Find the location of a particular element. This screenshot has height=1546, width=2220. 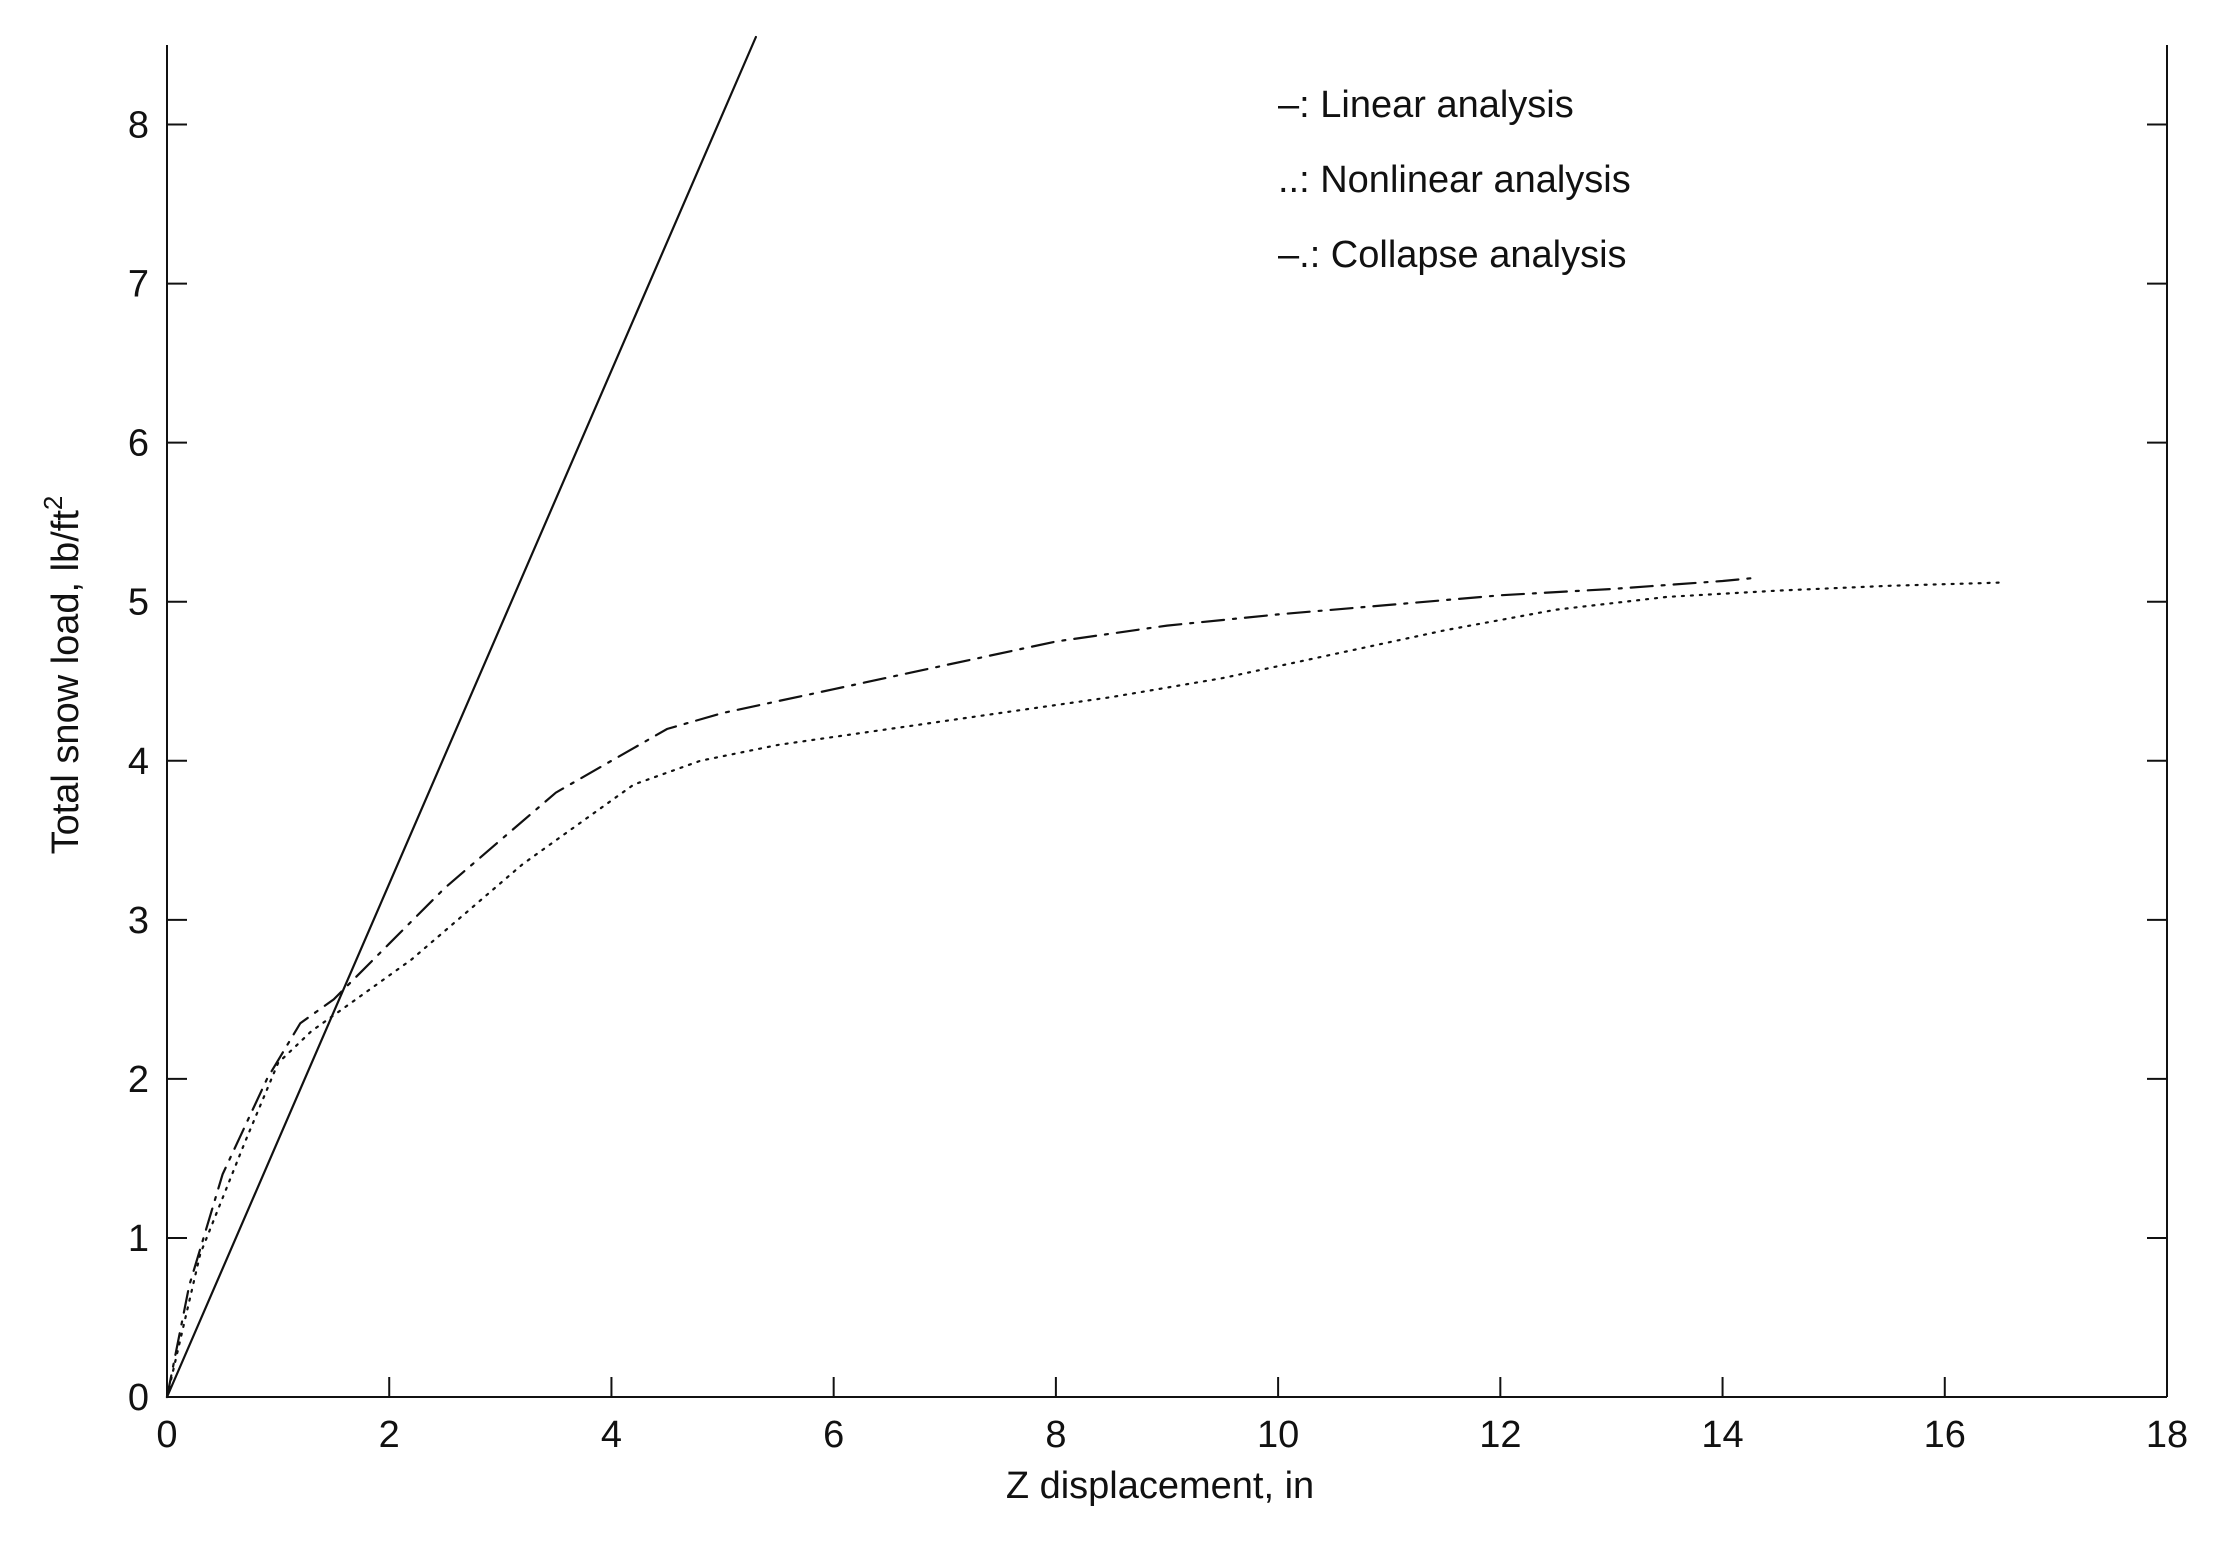

y-tick-label: 0 is located at coordinates (138, 1398).